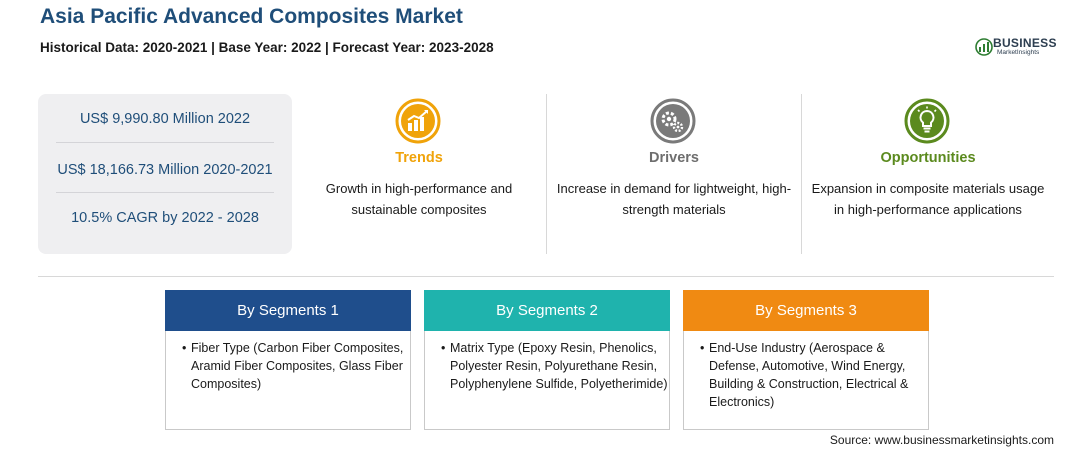  Describe the element at coordinates (928, 158) in the screenshot. I see `opportunities-heading: Opportunities` at that location.